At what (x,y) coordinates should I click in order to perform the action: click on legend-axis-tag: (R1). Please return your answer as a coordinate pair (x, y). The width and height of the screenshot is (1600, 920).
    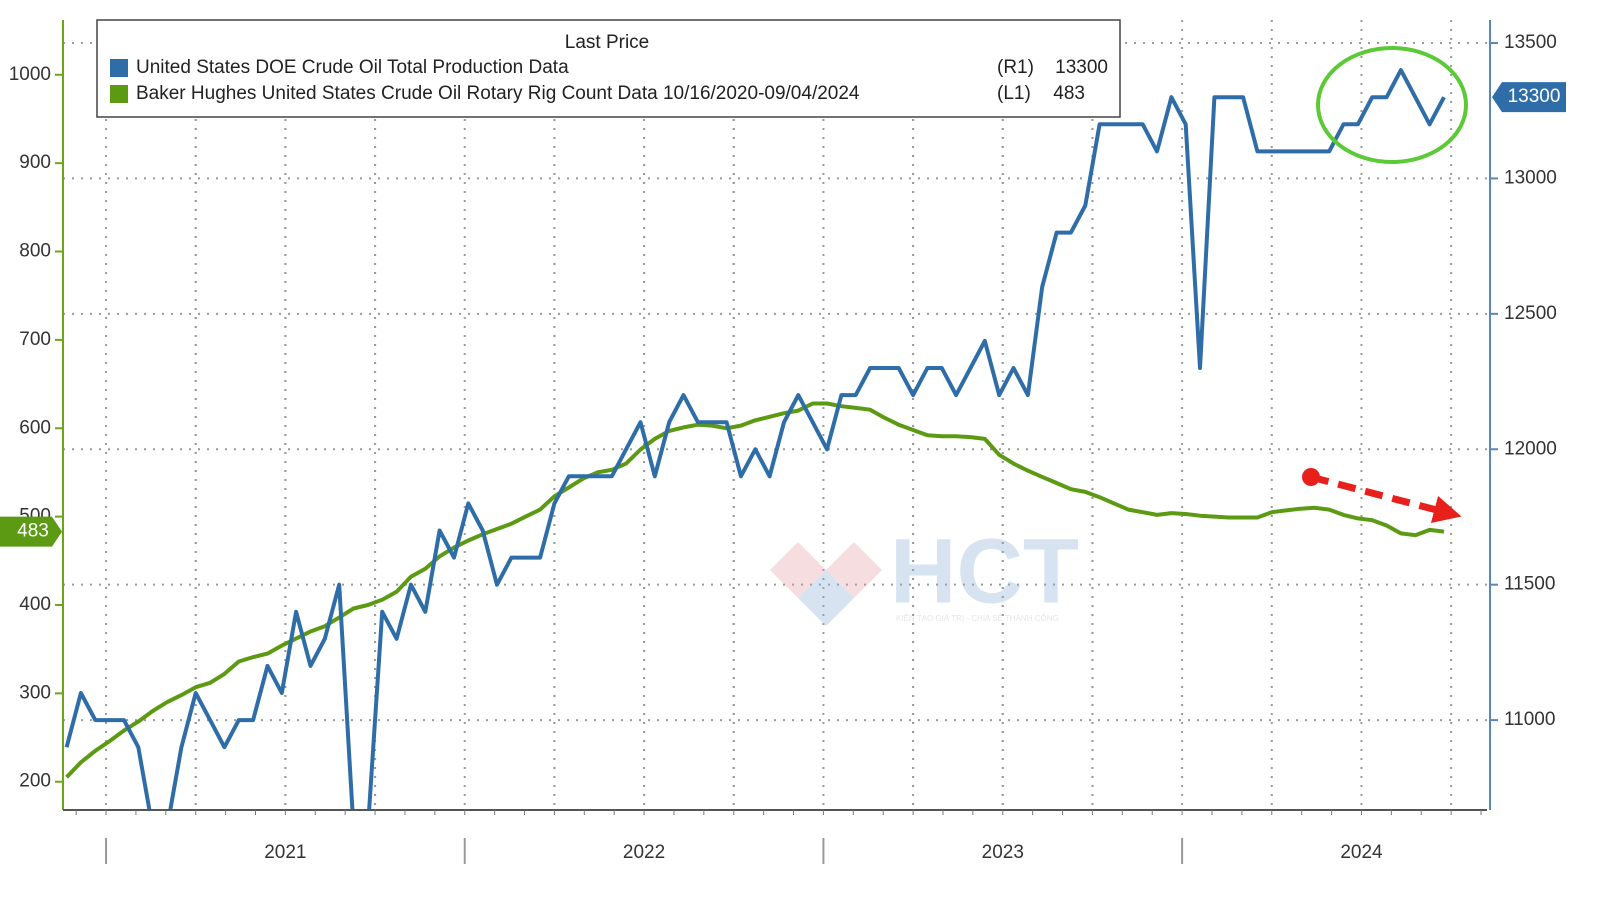
    Looking at the image, I should click on (1015, 67).